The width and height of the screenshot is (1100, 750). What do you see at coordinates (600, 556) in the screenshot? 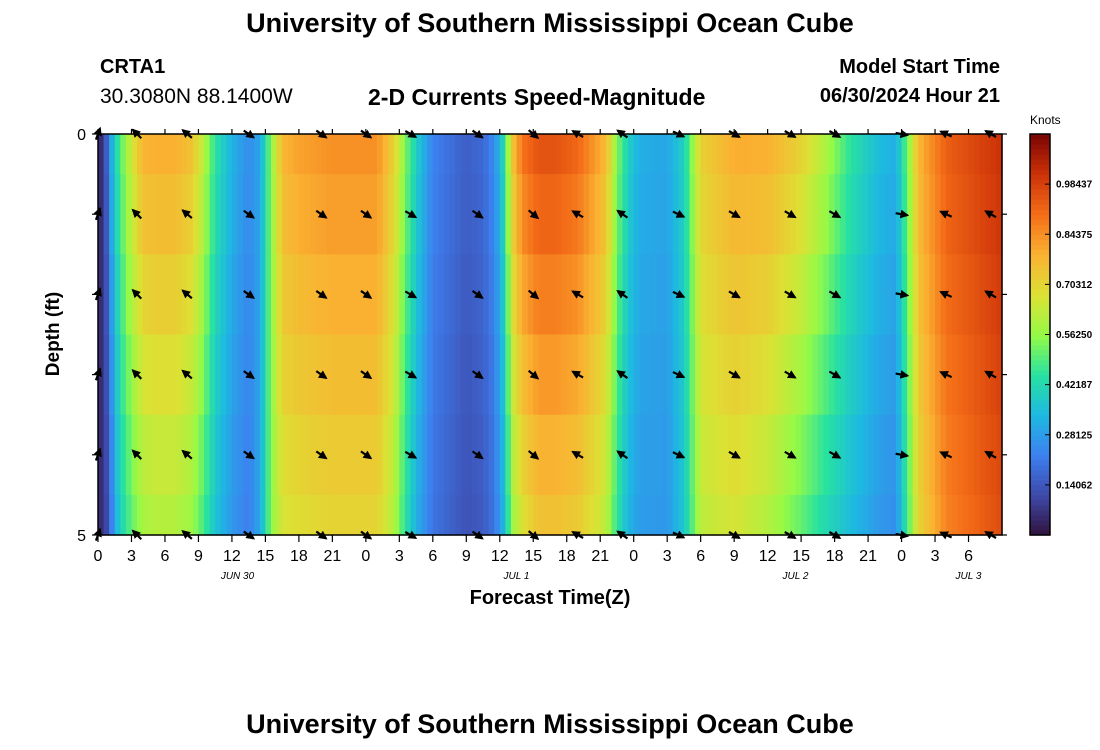
I see `x-tick-label: 21` at bounding box center [600, 556].